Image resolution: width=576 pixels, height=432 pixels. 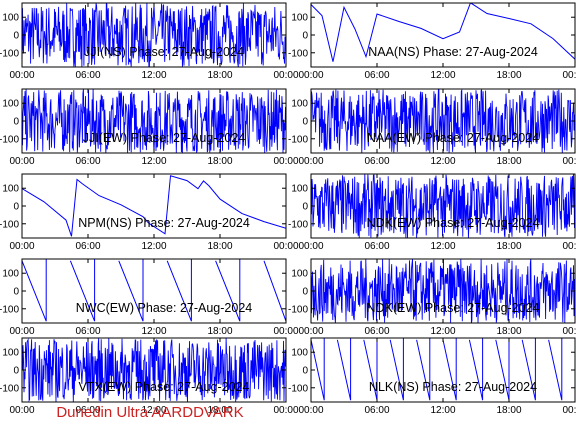 What do you see at coordinates (164, 52) in the screenshot?
I see `panel-title: JJI(NS) Phase: 27-Aug-2024` at bounding box center [164, 52].